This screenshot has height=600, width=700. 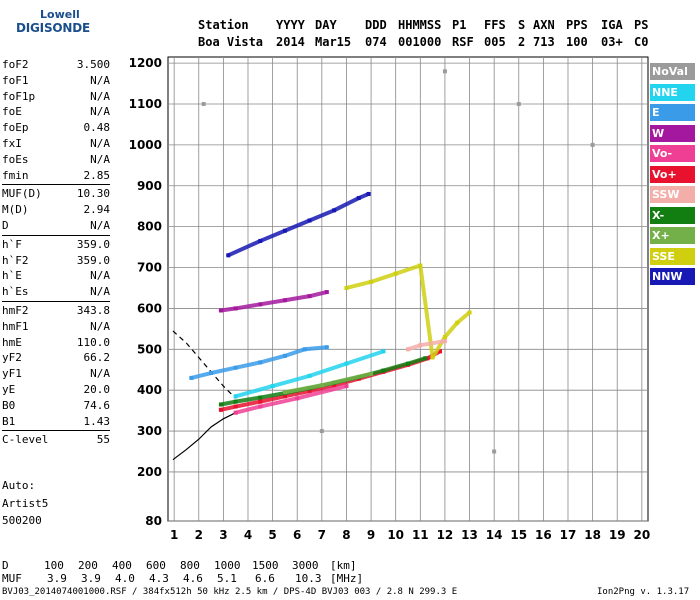 What do you see at coordinates (641, 42) in the screenshot?
I see `header-value-ps: C0` at bounding box center [641, 42].